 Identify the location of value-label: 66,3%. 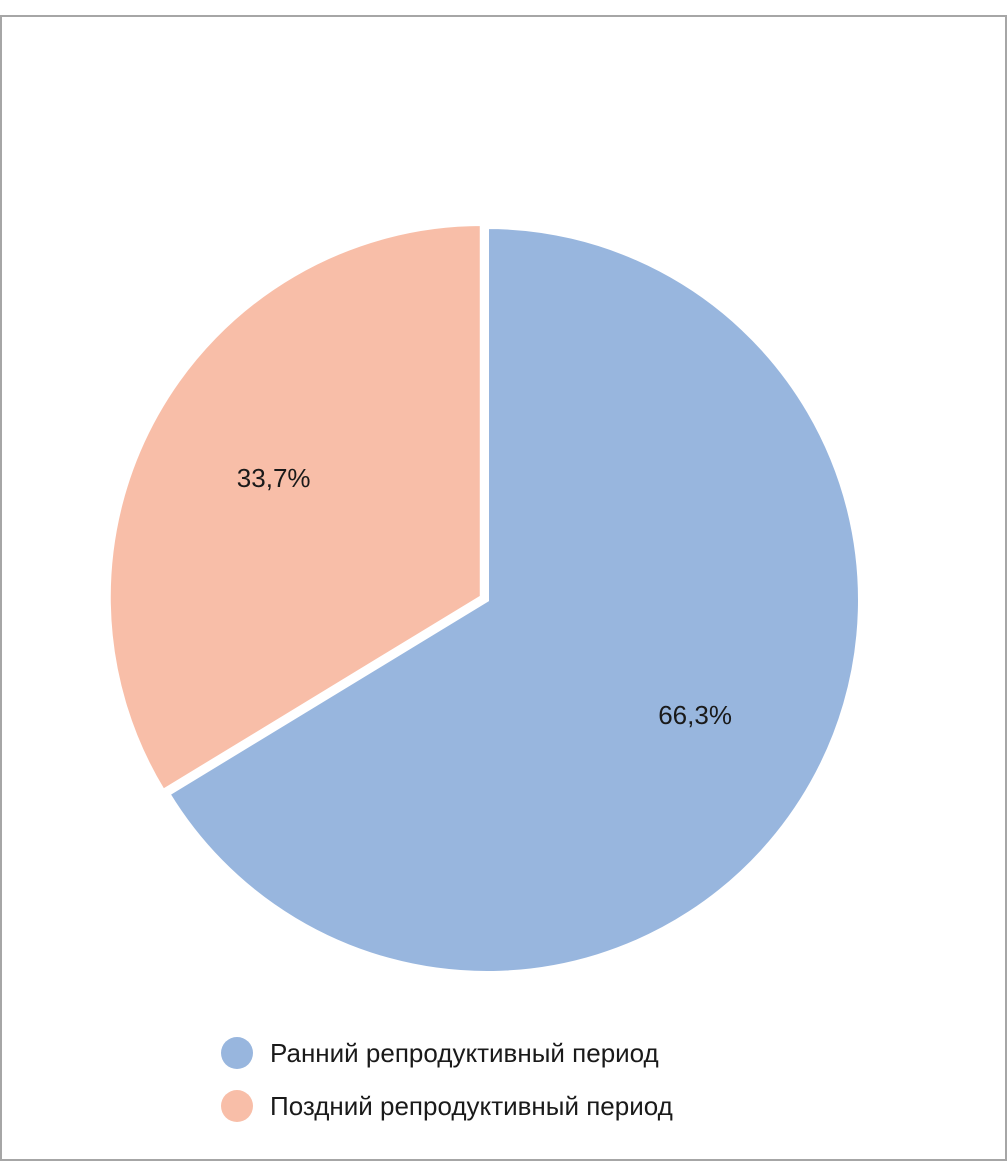
(695, 715).